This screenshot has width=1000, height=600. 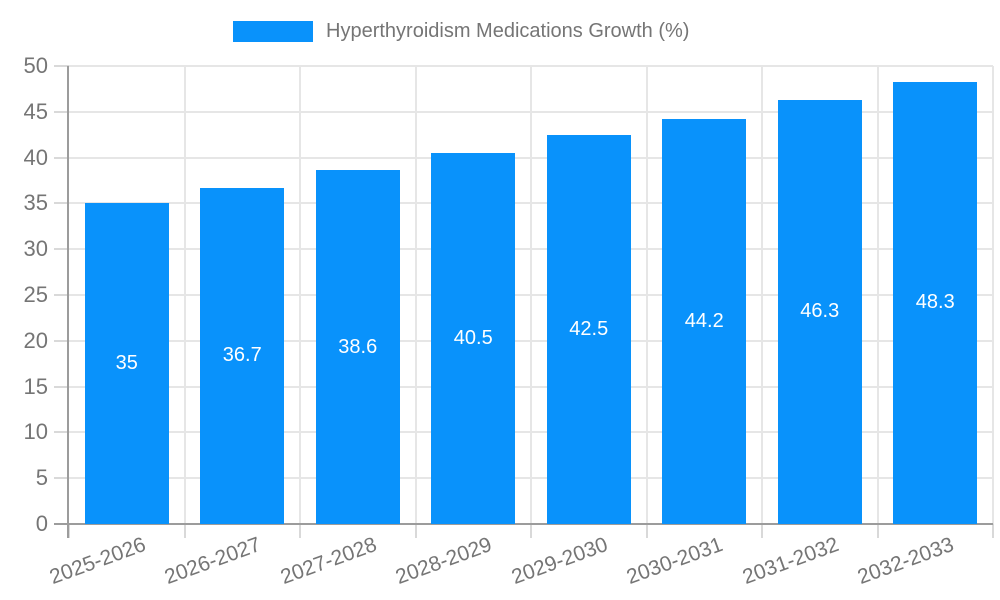 I want to click on bar-value-label: 46.3, so click(x=820, y=311).